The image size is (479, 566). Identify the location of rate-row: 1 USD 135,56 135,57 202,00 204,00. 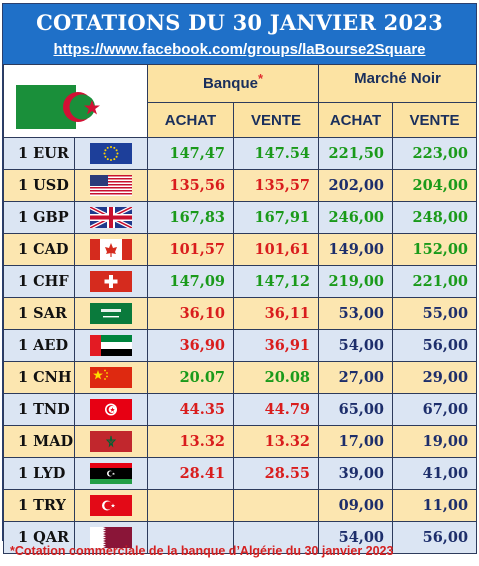
(240, 185).